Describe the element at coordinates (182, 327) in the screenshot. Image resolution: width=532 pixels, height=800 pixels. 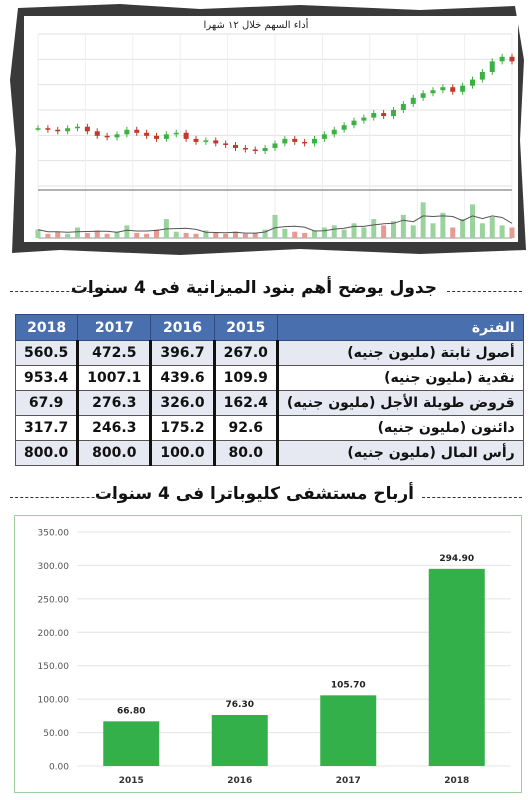
I see `header-year: 2016` at that location.